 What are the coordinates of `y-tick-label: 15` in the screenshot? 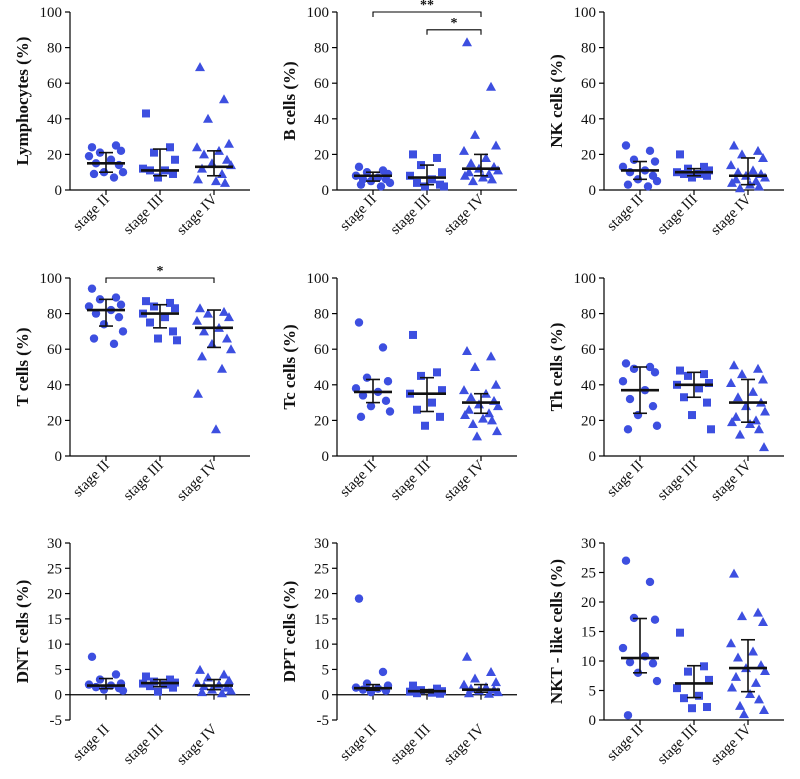 It's located at (588, 633).